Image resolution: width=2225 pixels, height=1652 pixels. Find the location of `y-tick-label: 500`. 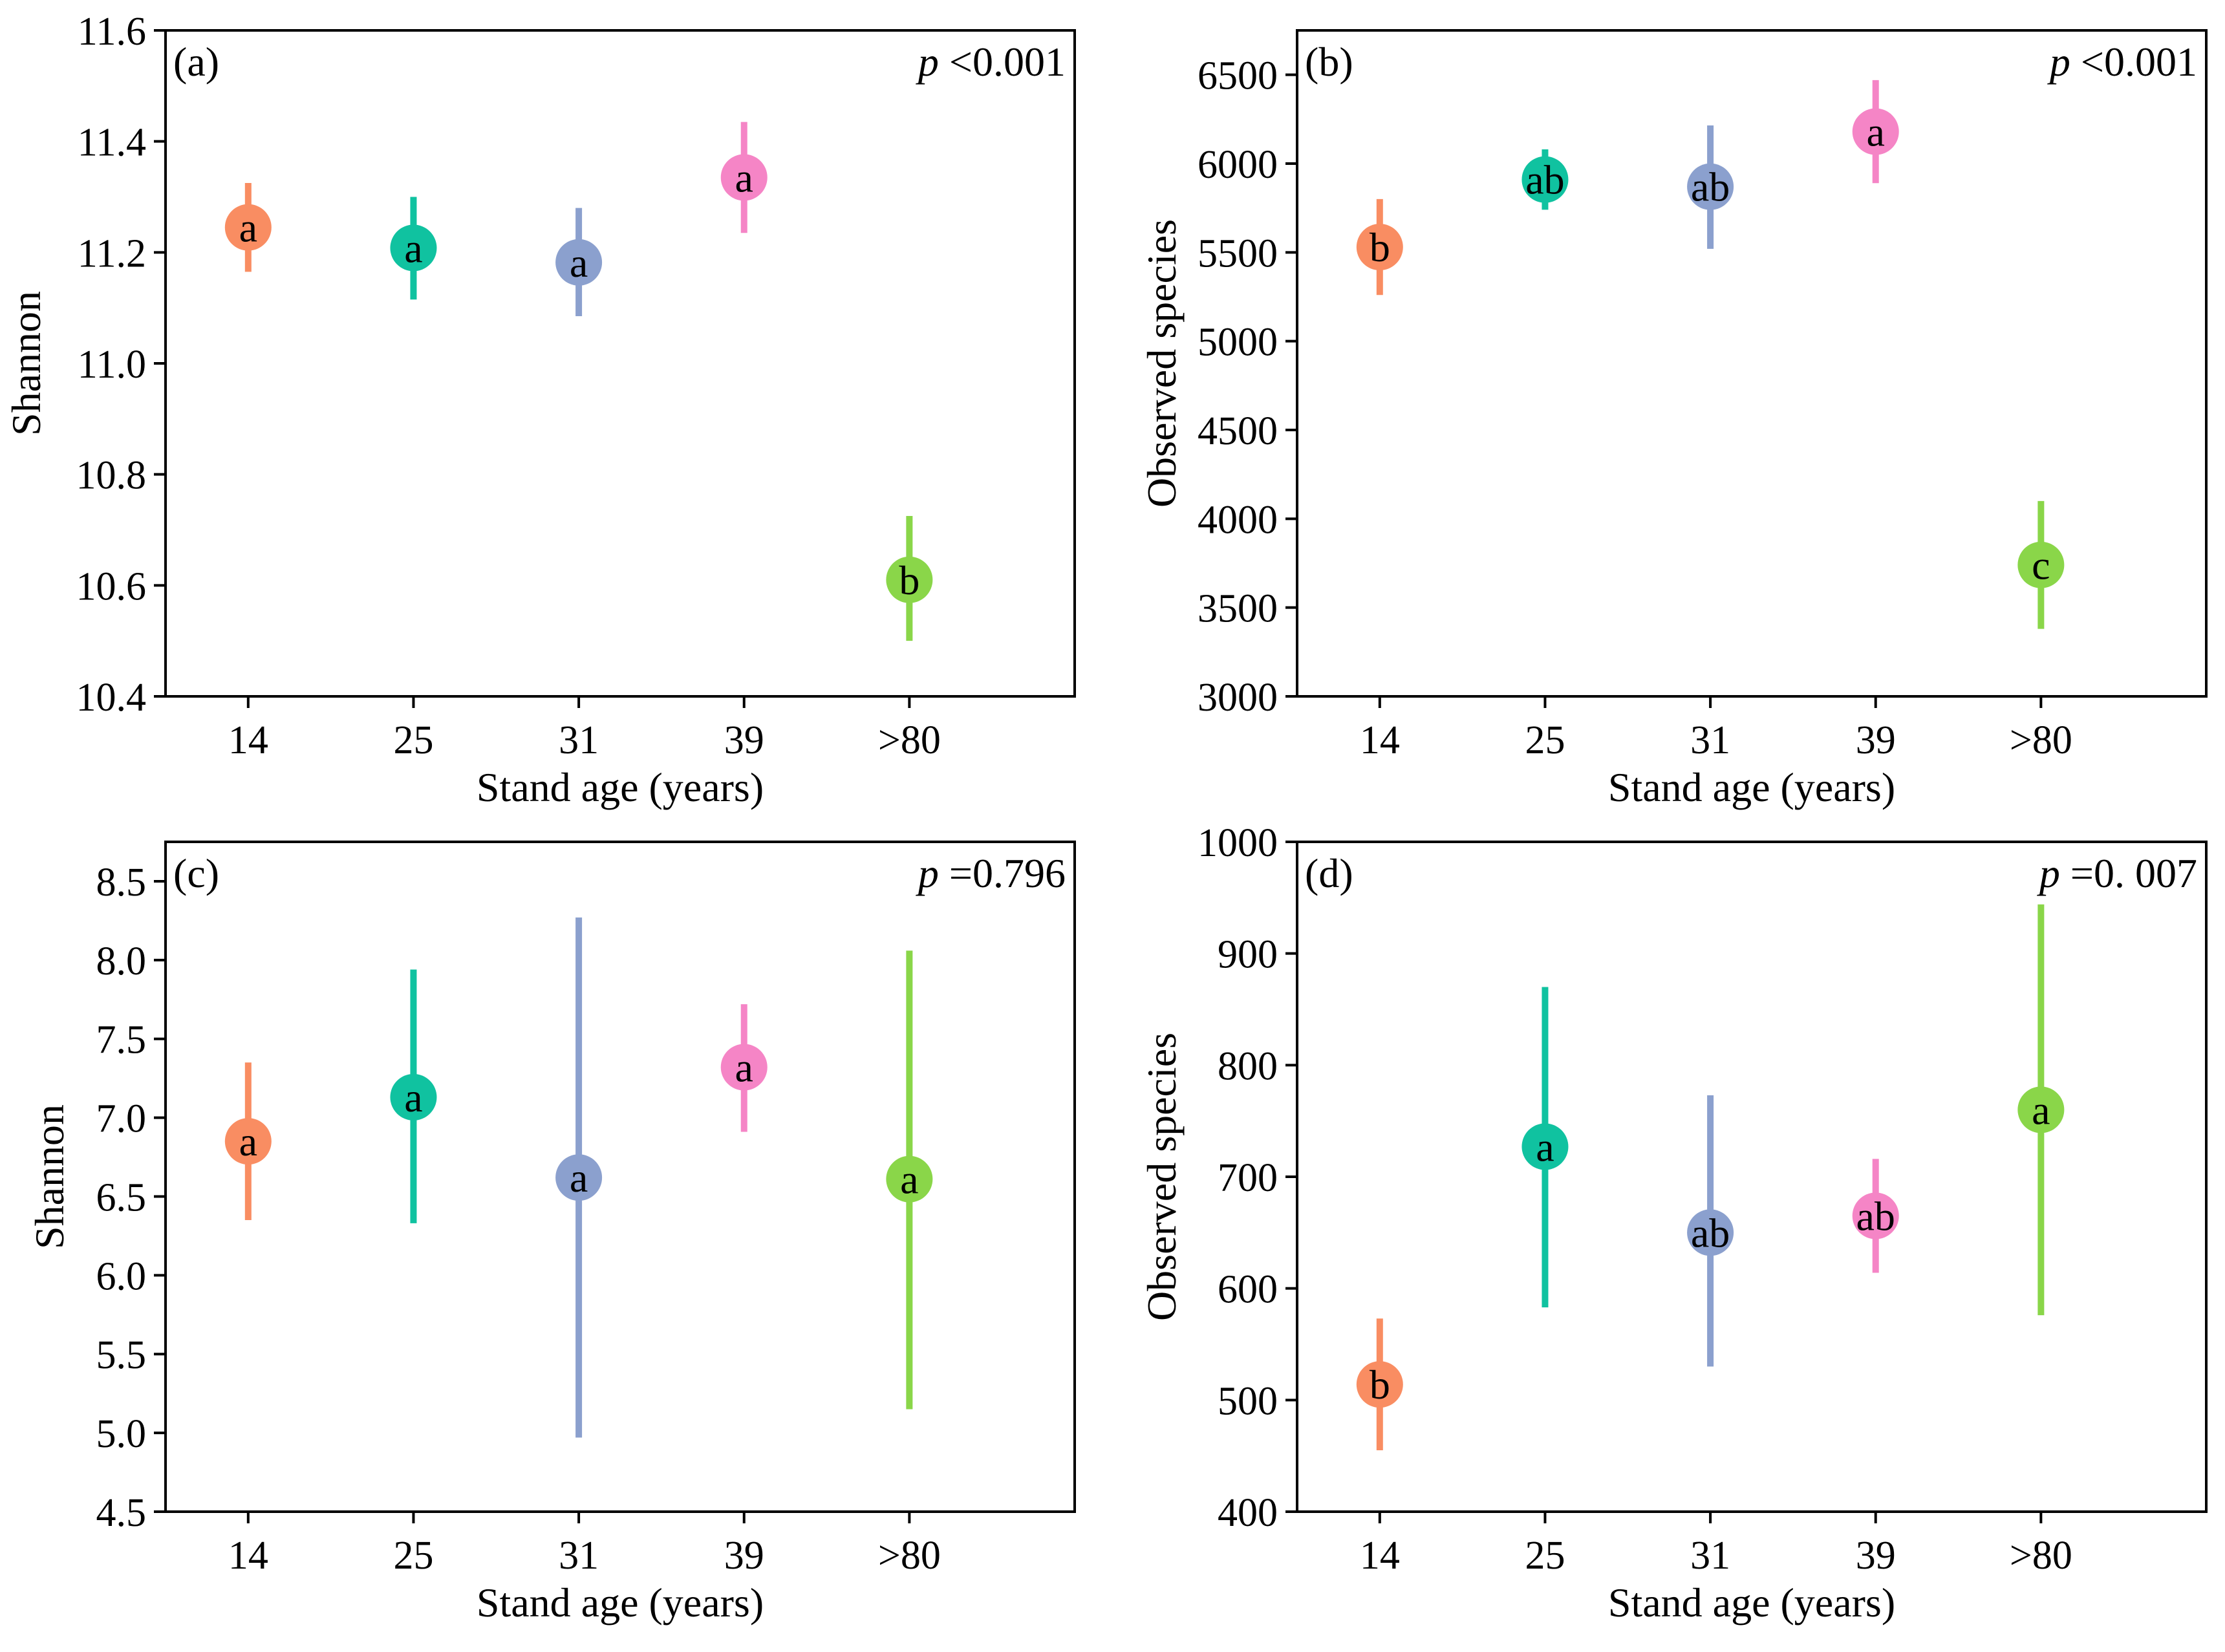

y-tick-label: 500 is located at coordinates (1248, 1401).